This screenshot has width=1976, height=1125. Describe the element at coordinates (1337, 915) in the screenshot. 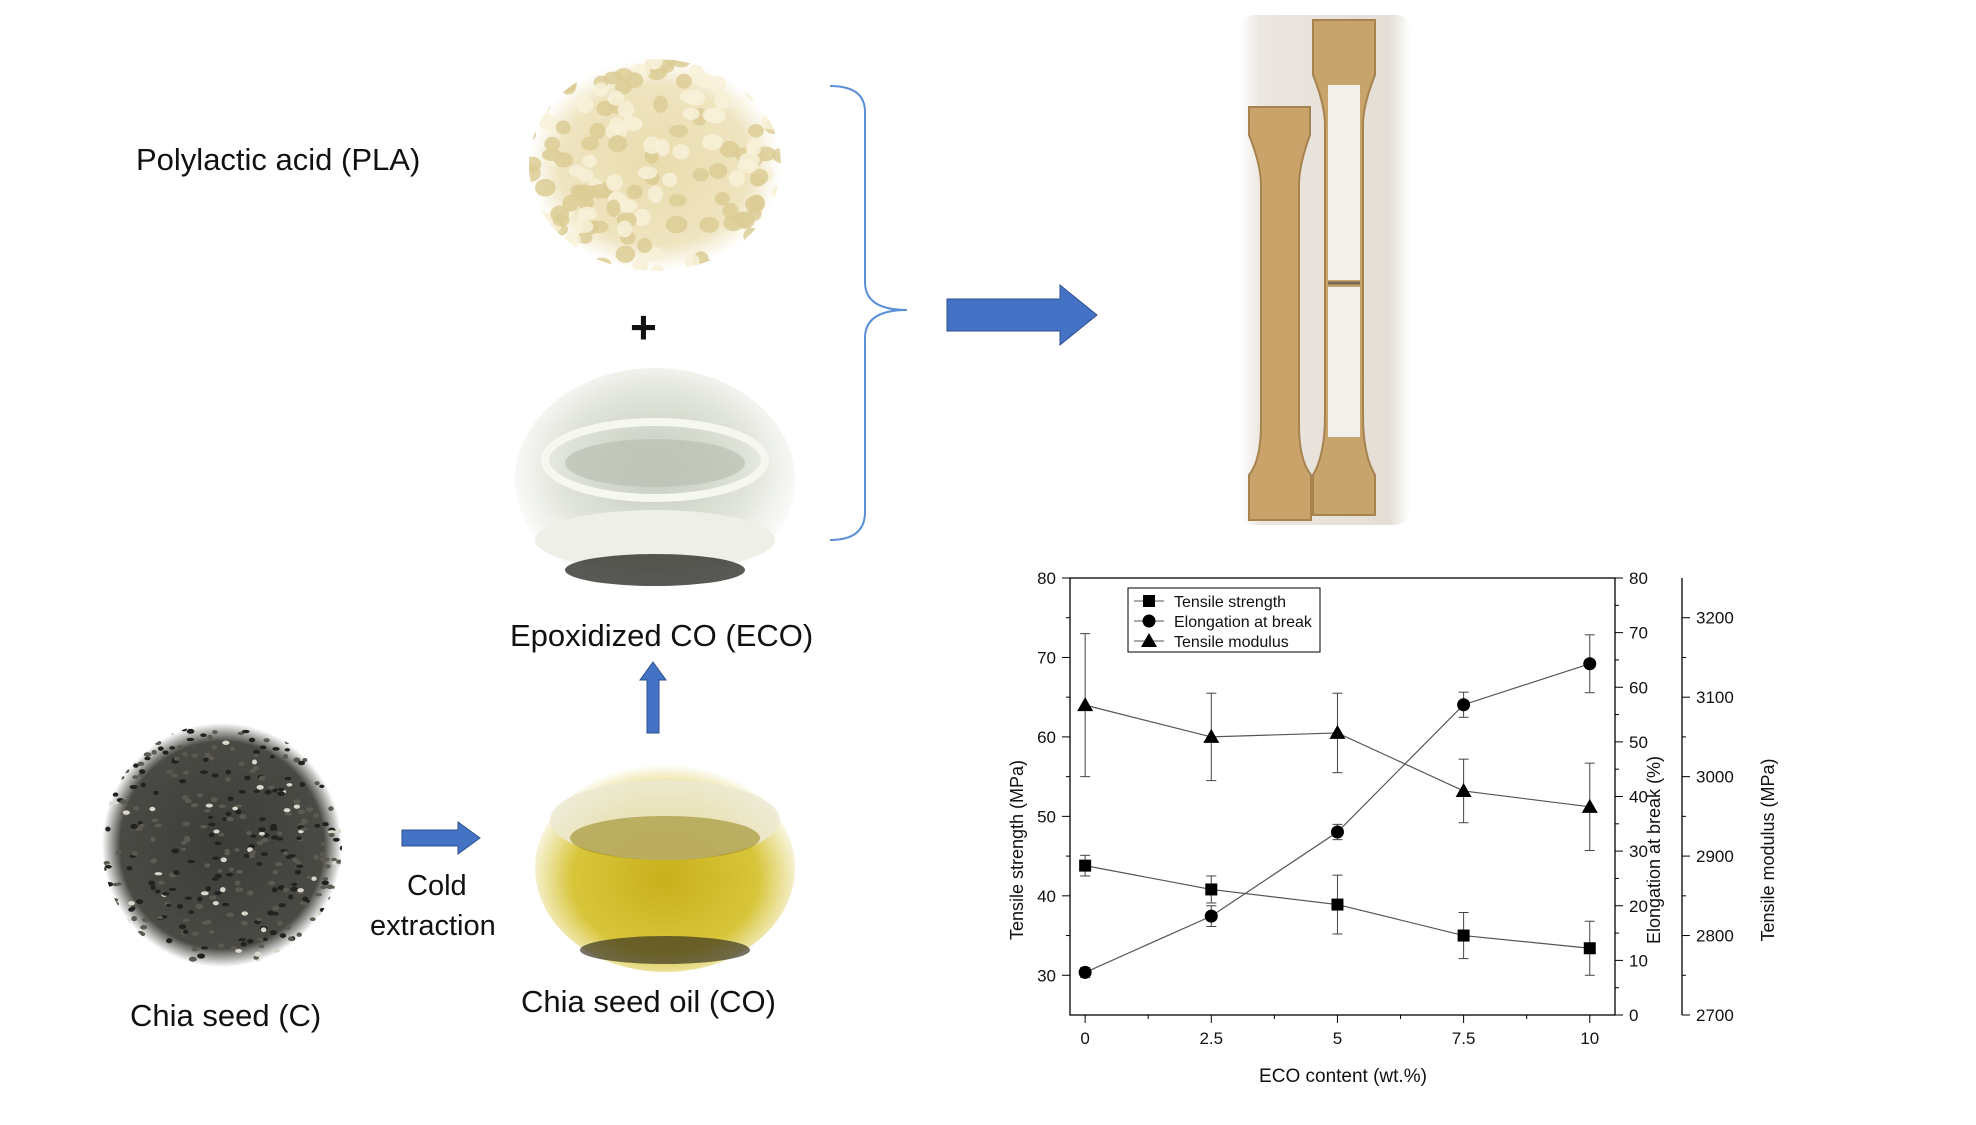

I see `series-tensile-strength` at that location.